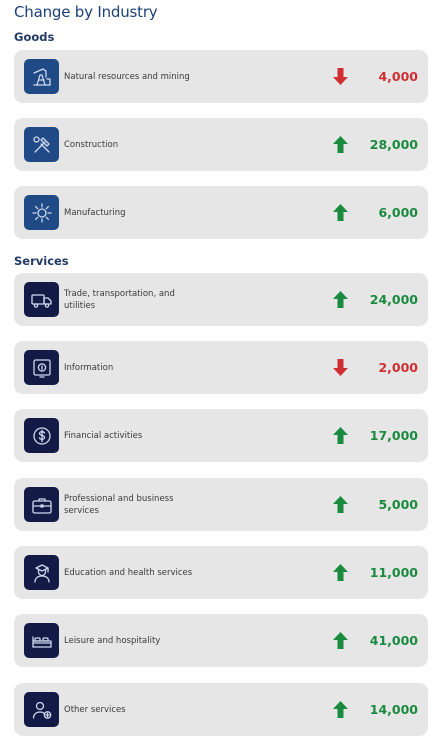 This screenshot has height=740, width=439. I want to click on bed-icon, so click(41, 640).